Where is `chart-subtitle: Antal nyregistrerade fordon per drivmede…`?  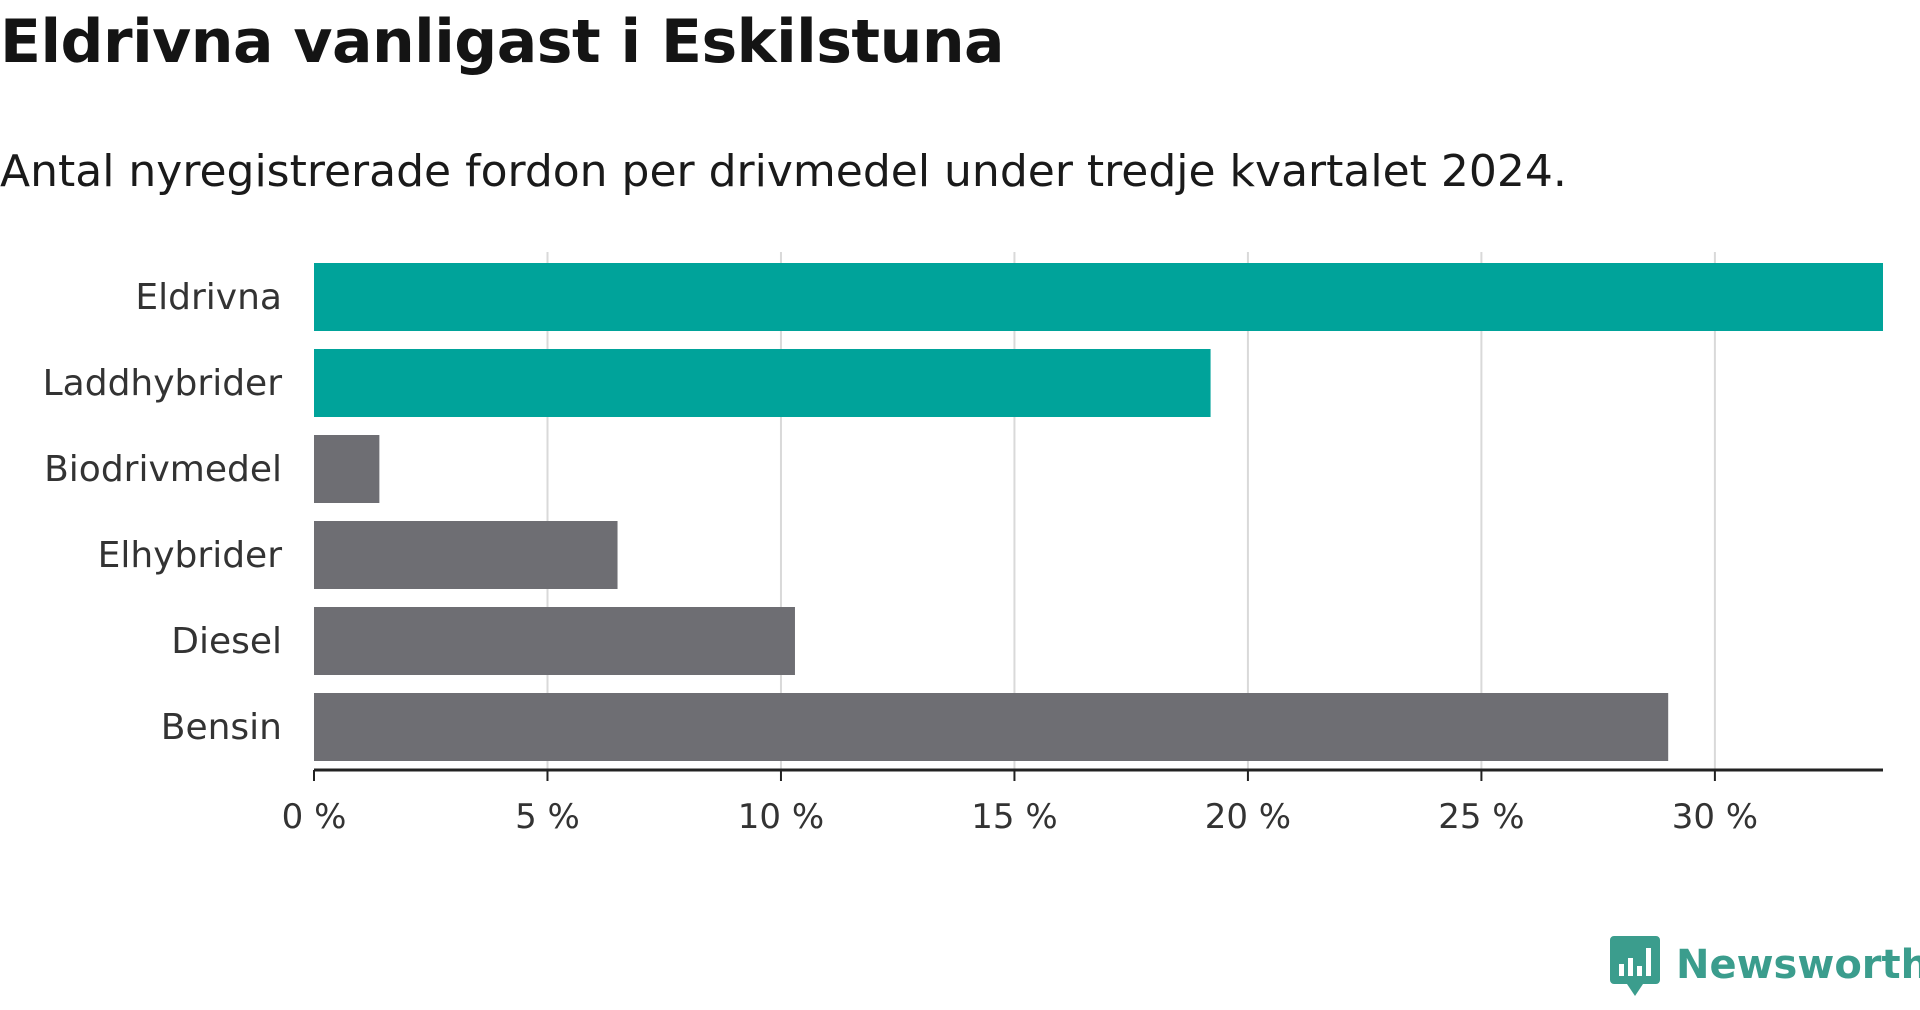 chart-subtitle: Antal nyregistrerade fordon per drivmede… is located at coordinates (783, 171).